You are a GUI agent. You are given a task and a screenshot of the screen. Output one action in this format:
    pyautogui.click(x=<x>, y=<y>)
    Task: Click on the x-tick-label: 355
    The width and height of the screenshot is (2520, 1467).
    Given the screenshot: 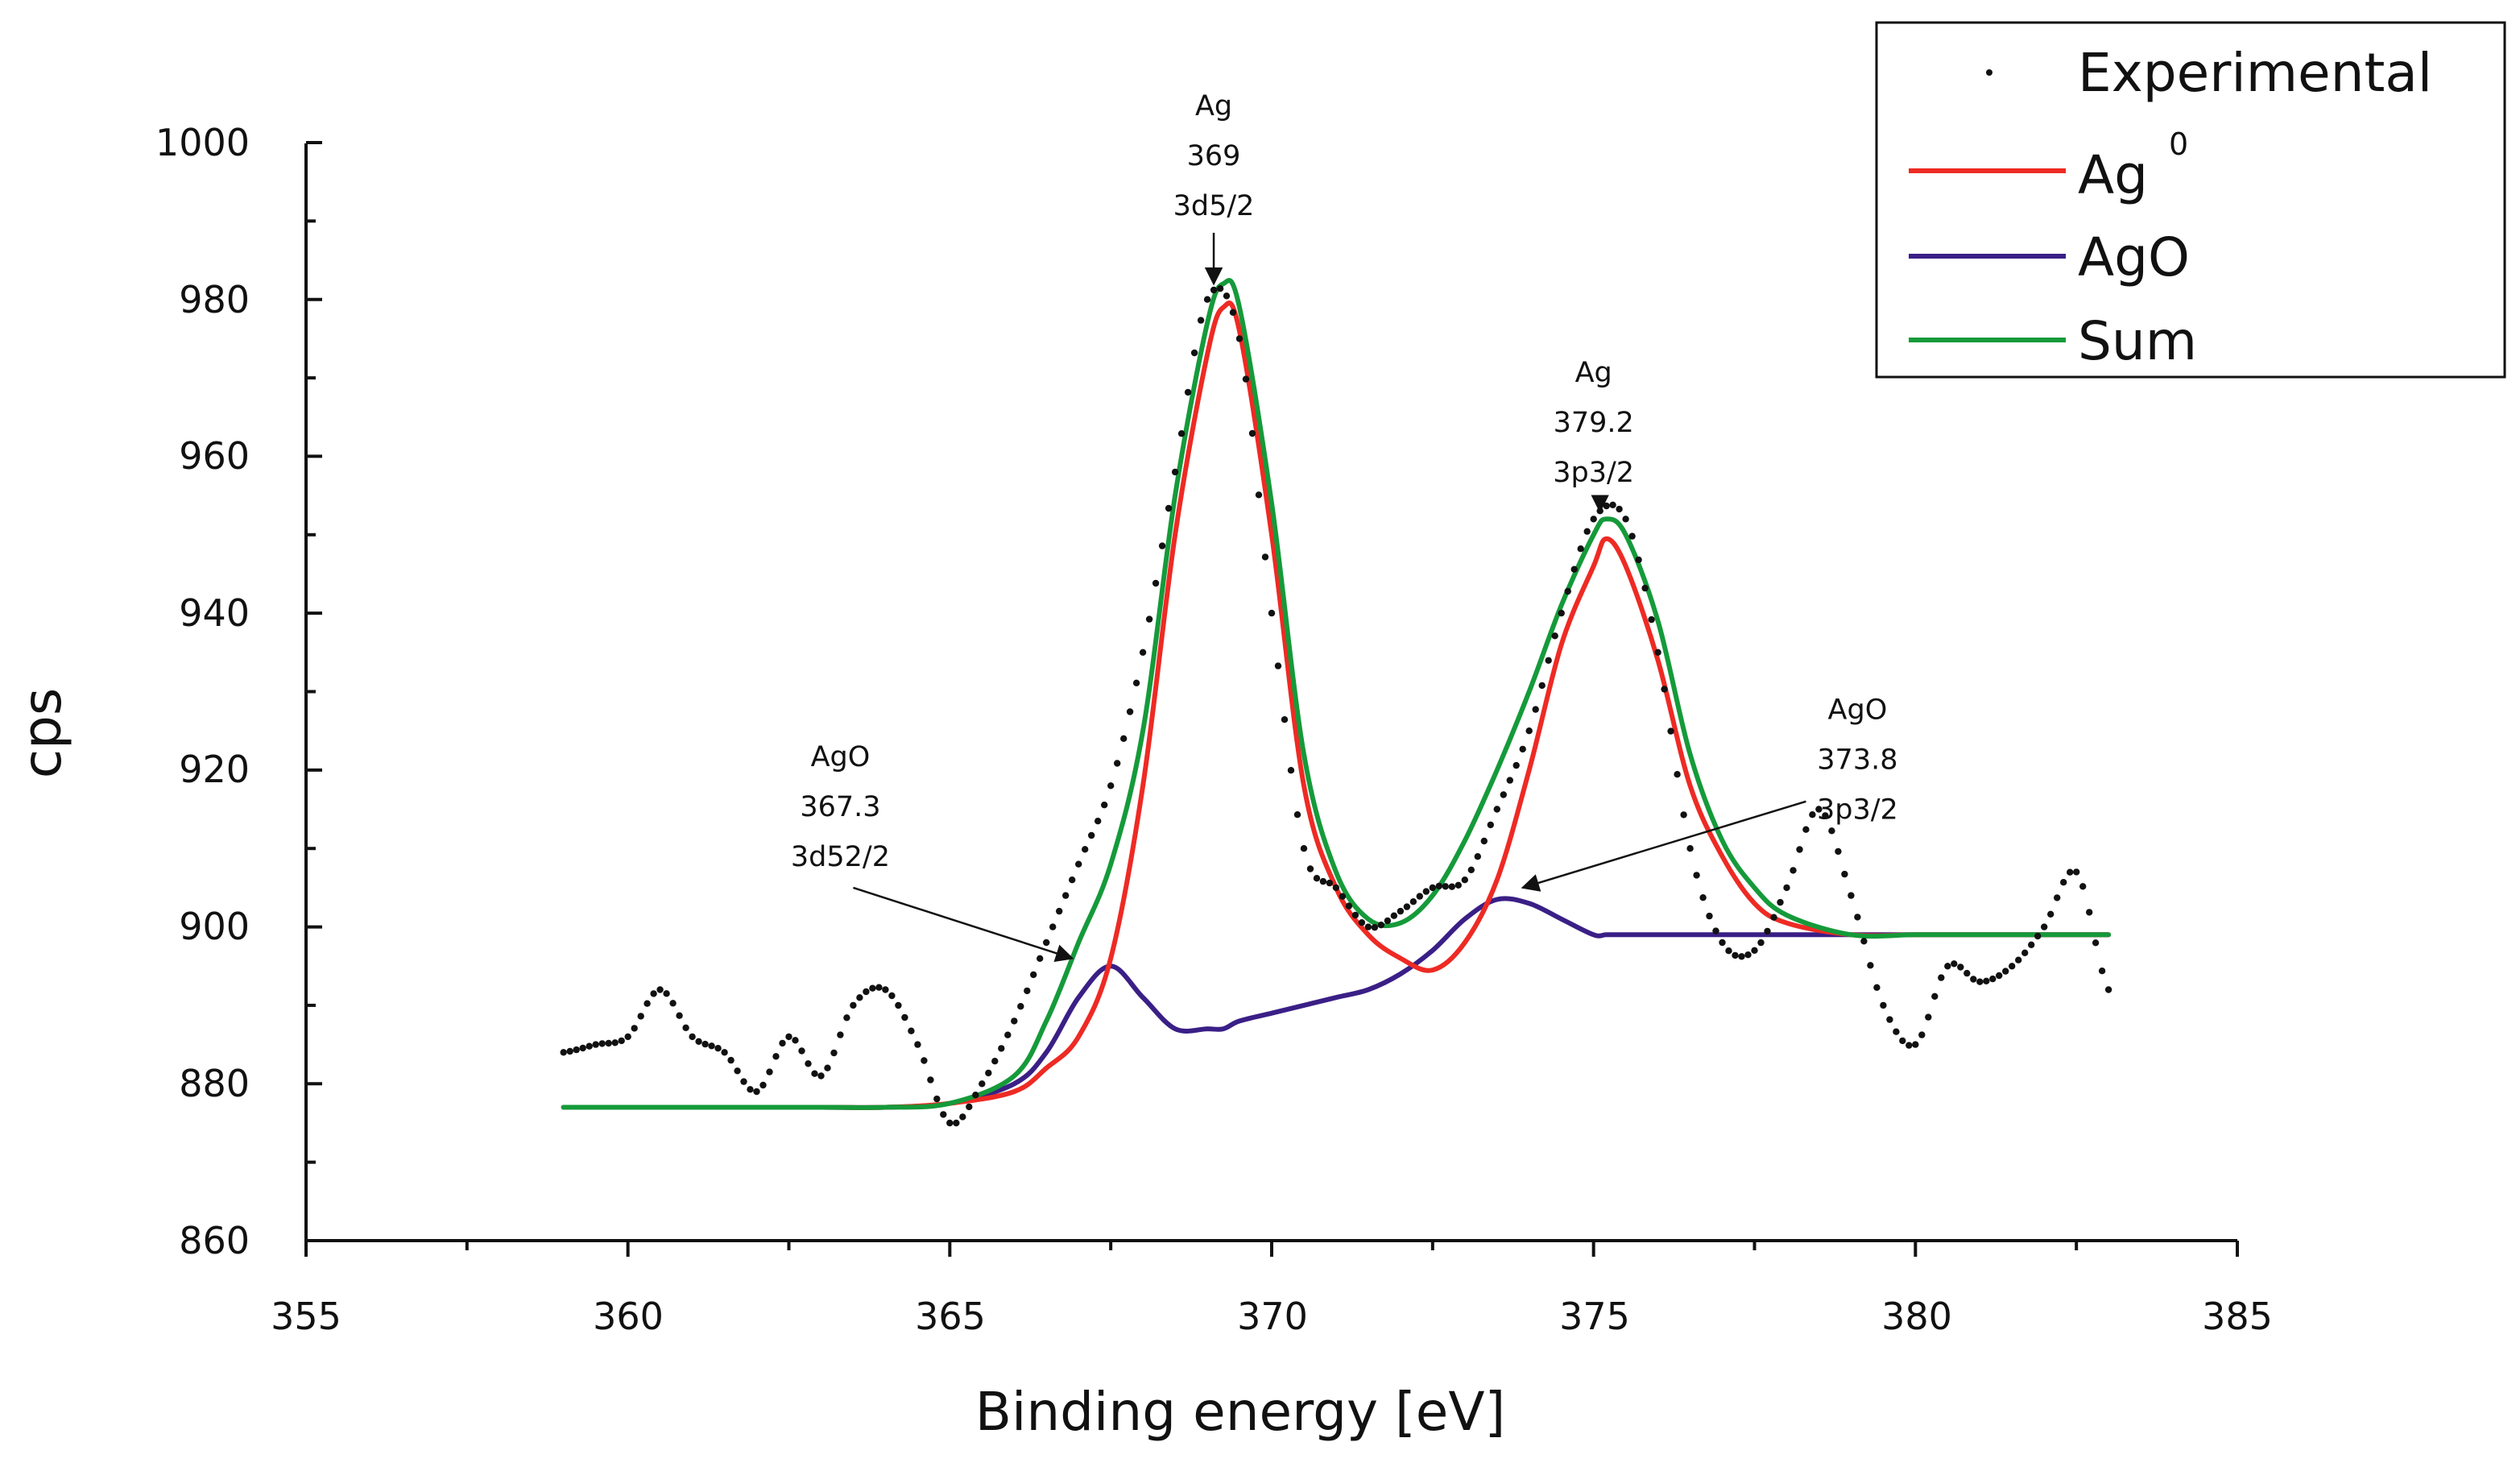 What is the action you would take?
    pyautogui.click(x=306, y=1316)
    